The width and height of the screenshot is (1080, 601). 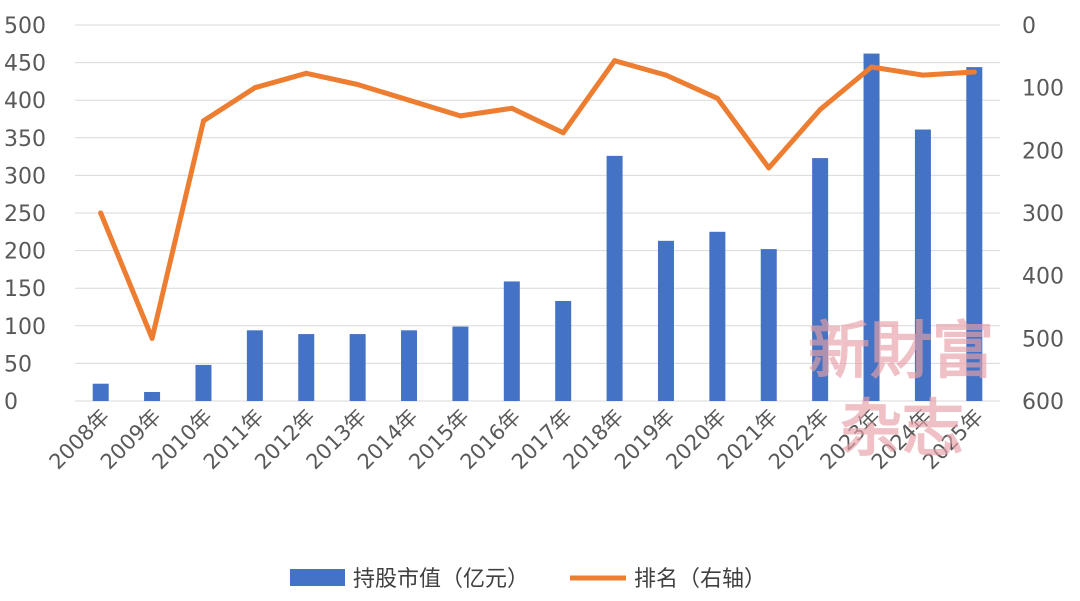 What do you see at coordinates (700, 579) in the screenshot?
I see `legend-label-line: 排名（右轴）` at bounding box center [700, 579].